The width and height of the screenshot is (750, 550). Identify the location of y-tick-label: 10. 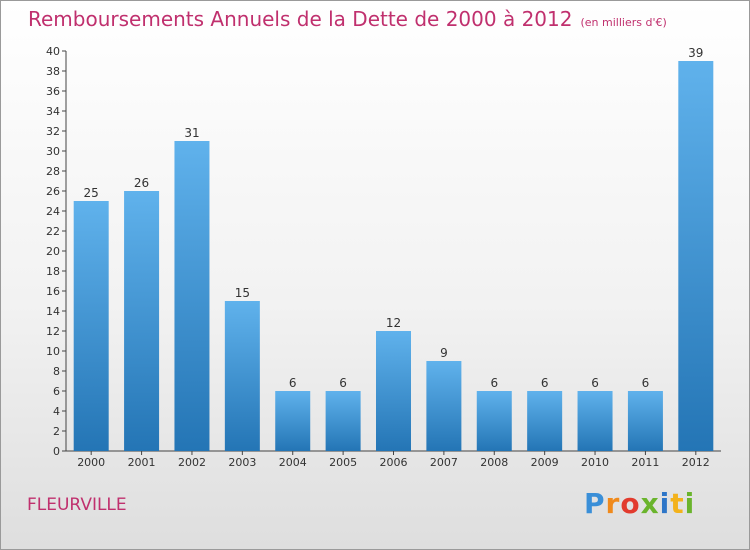
(53, 351).